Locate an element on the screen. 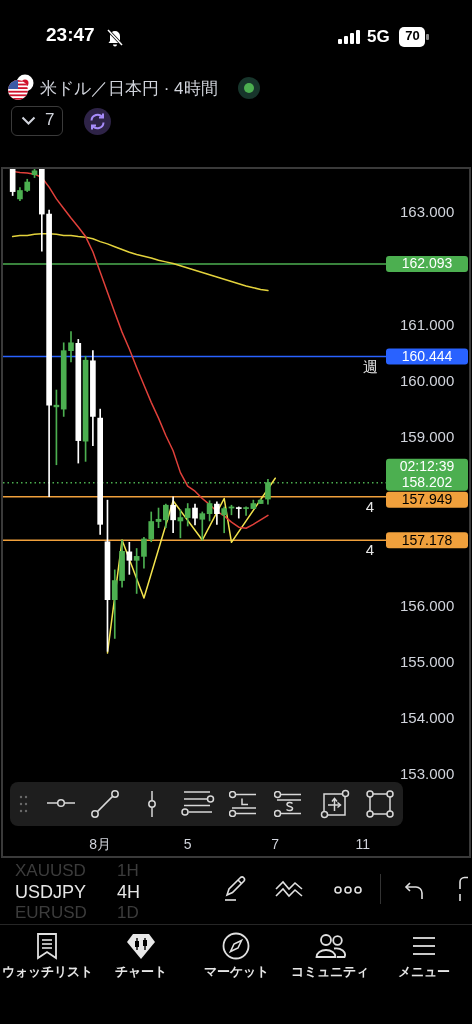 This screenshot has width=472, height=1024. text: メニュー is located at coordinates (424, 972).